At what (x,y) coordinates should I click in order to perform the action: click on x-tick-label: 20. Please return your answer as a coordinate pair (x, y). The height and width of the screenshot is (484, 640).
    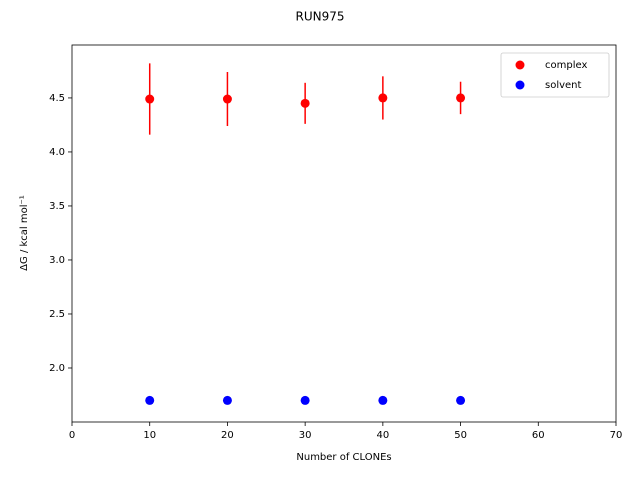
    Looking at the image, I should click on (227, 435).